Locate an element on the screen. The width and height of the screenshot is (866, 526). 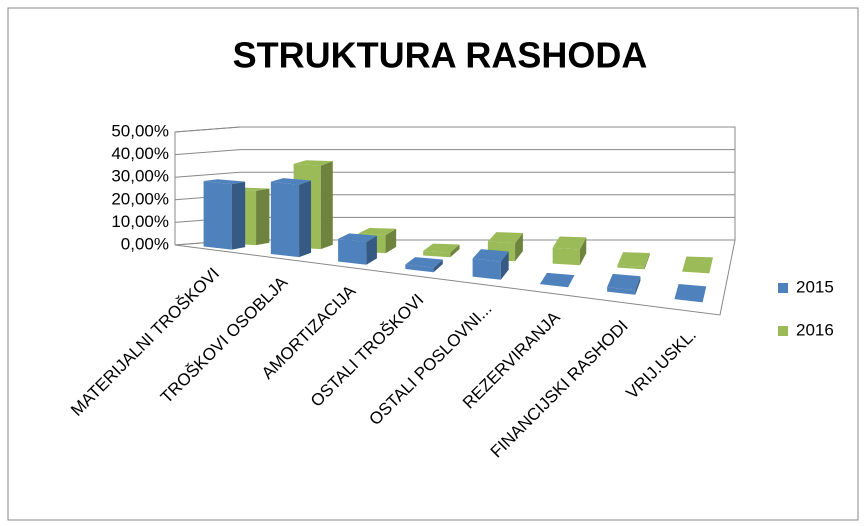
y-tick-label: 50,00% is located at coordinates (140, 130).